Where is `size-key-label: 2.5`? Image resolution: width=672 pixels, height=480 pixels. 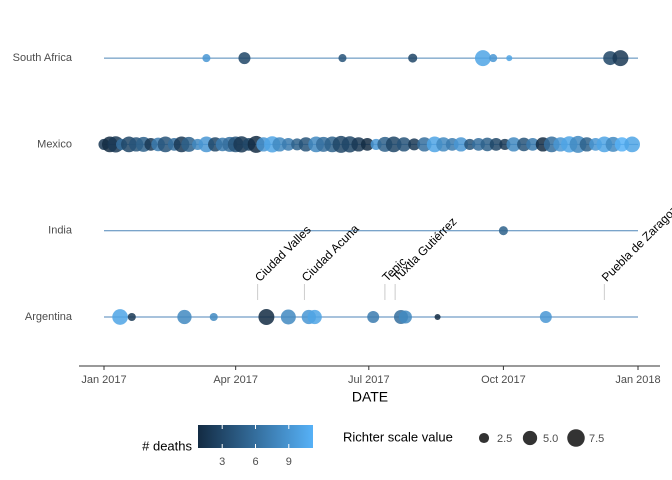
size-key-label: 2.5 is located at coordinates (504, 439).